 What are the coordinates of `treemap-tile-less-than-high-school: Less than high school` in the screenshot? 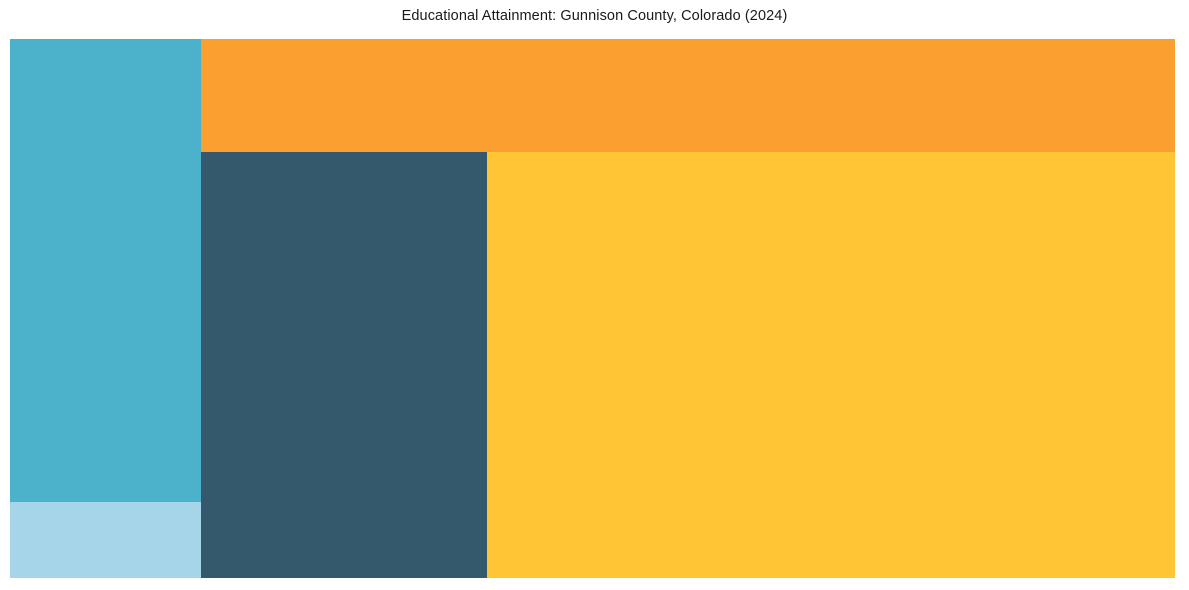 It's located at (105, 540).